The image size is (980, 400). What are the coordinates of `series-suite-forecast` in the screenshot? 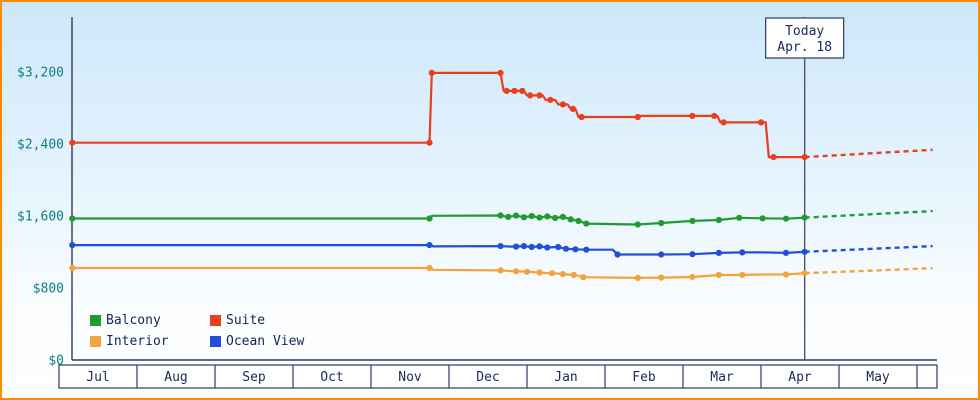 It's located at (868, 153).